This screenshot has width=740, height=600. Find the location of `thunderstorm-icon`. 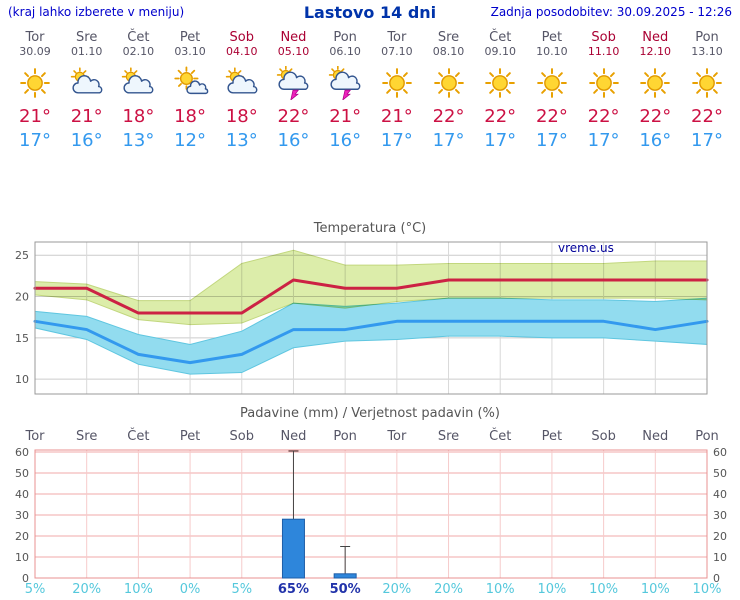

thunderstorm-icon is located at coordinates (345, 83).